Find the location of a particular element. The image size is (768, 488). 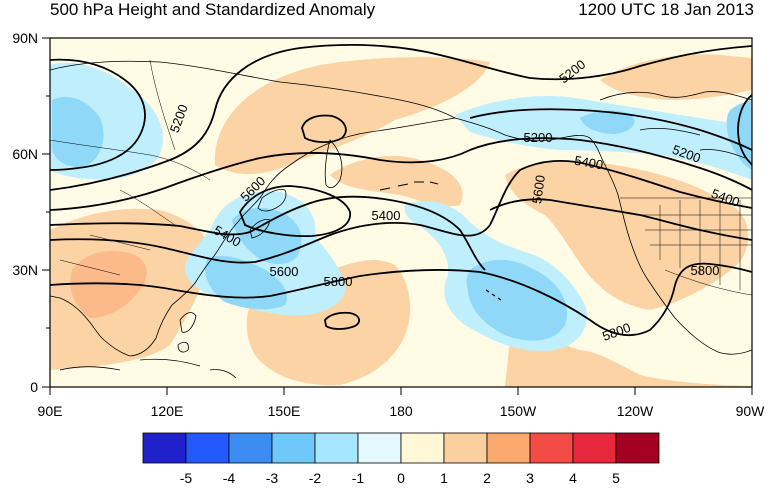

lon-ticks is located at coordinates (401, 391).